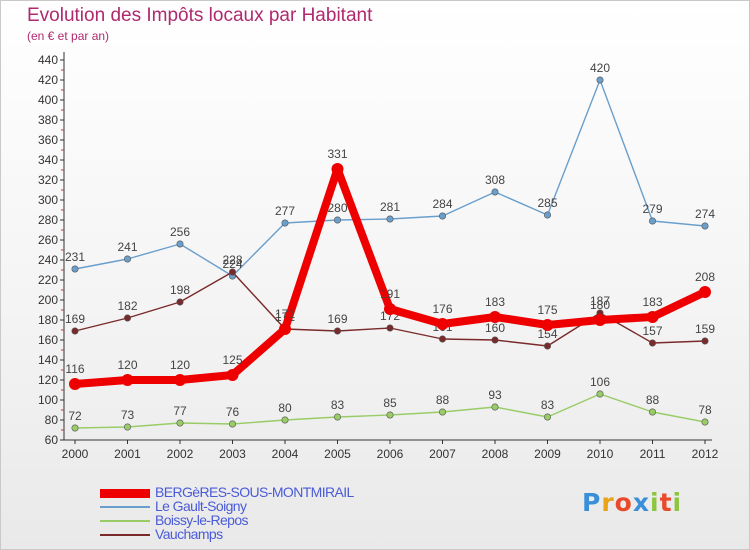  What do you see at coordinates (600, 382) in the screenshot?
I see `data-label: 106` at bounding box center [600, 382].